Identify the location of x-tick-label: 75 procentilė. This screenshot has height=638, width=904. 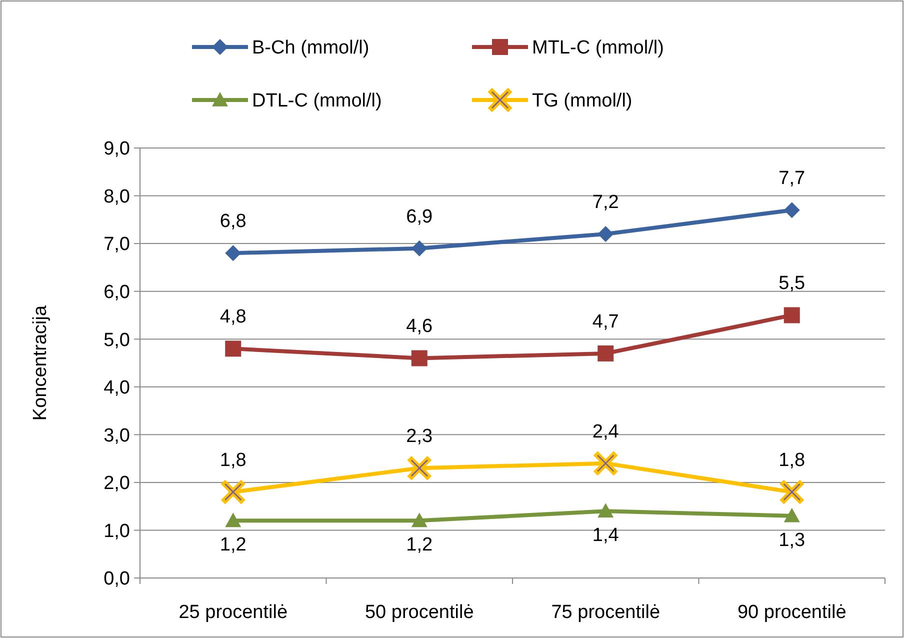
(605, 612).